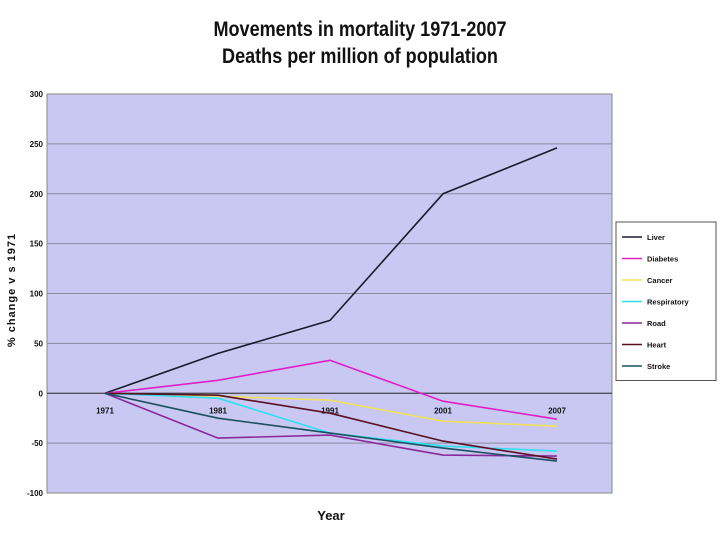  I want to click on y-tick-label: -50, so click(37, 443).